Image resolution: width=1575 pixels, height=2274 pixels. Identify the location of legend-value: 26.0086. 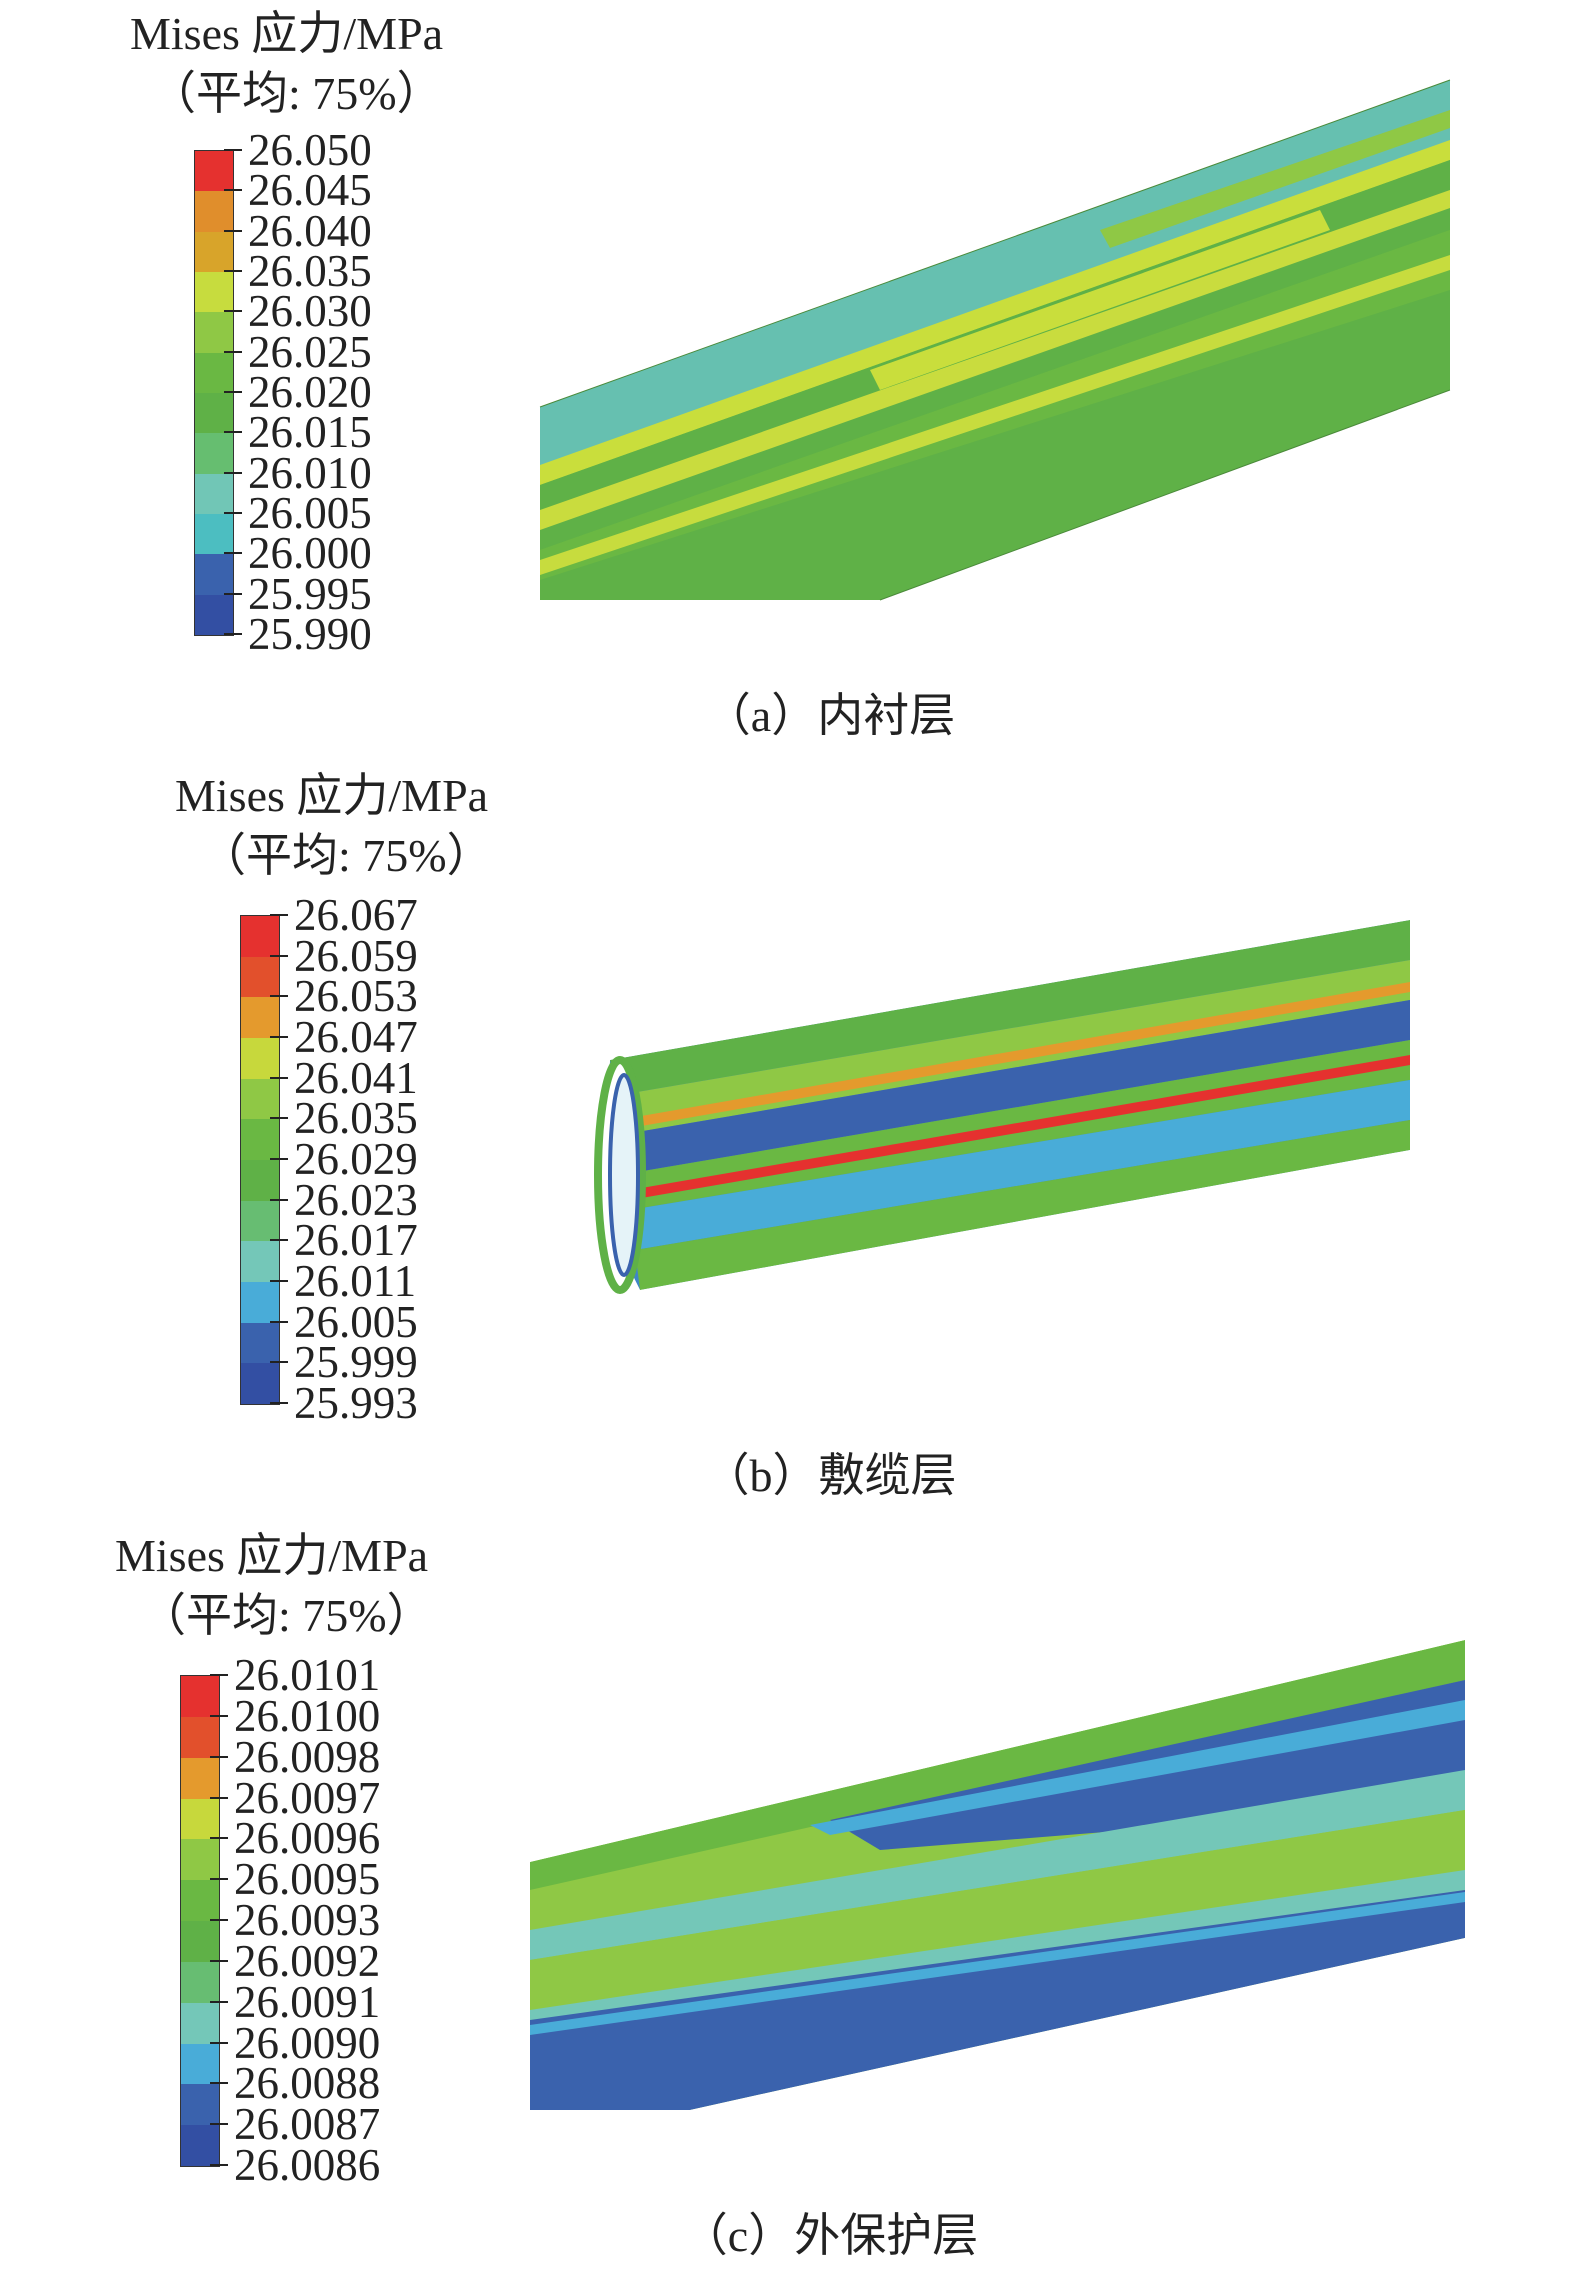
(307, 2165).